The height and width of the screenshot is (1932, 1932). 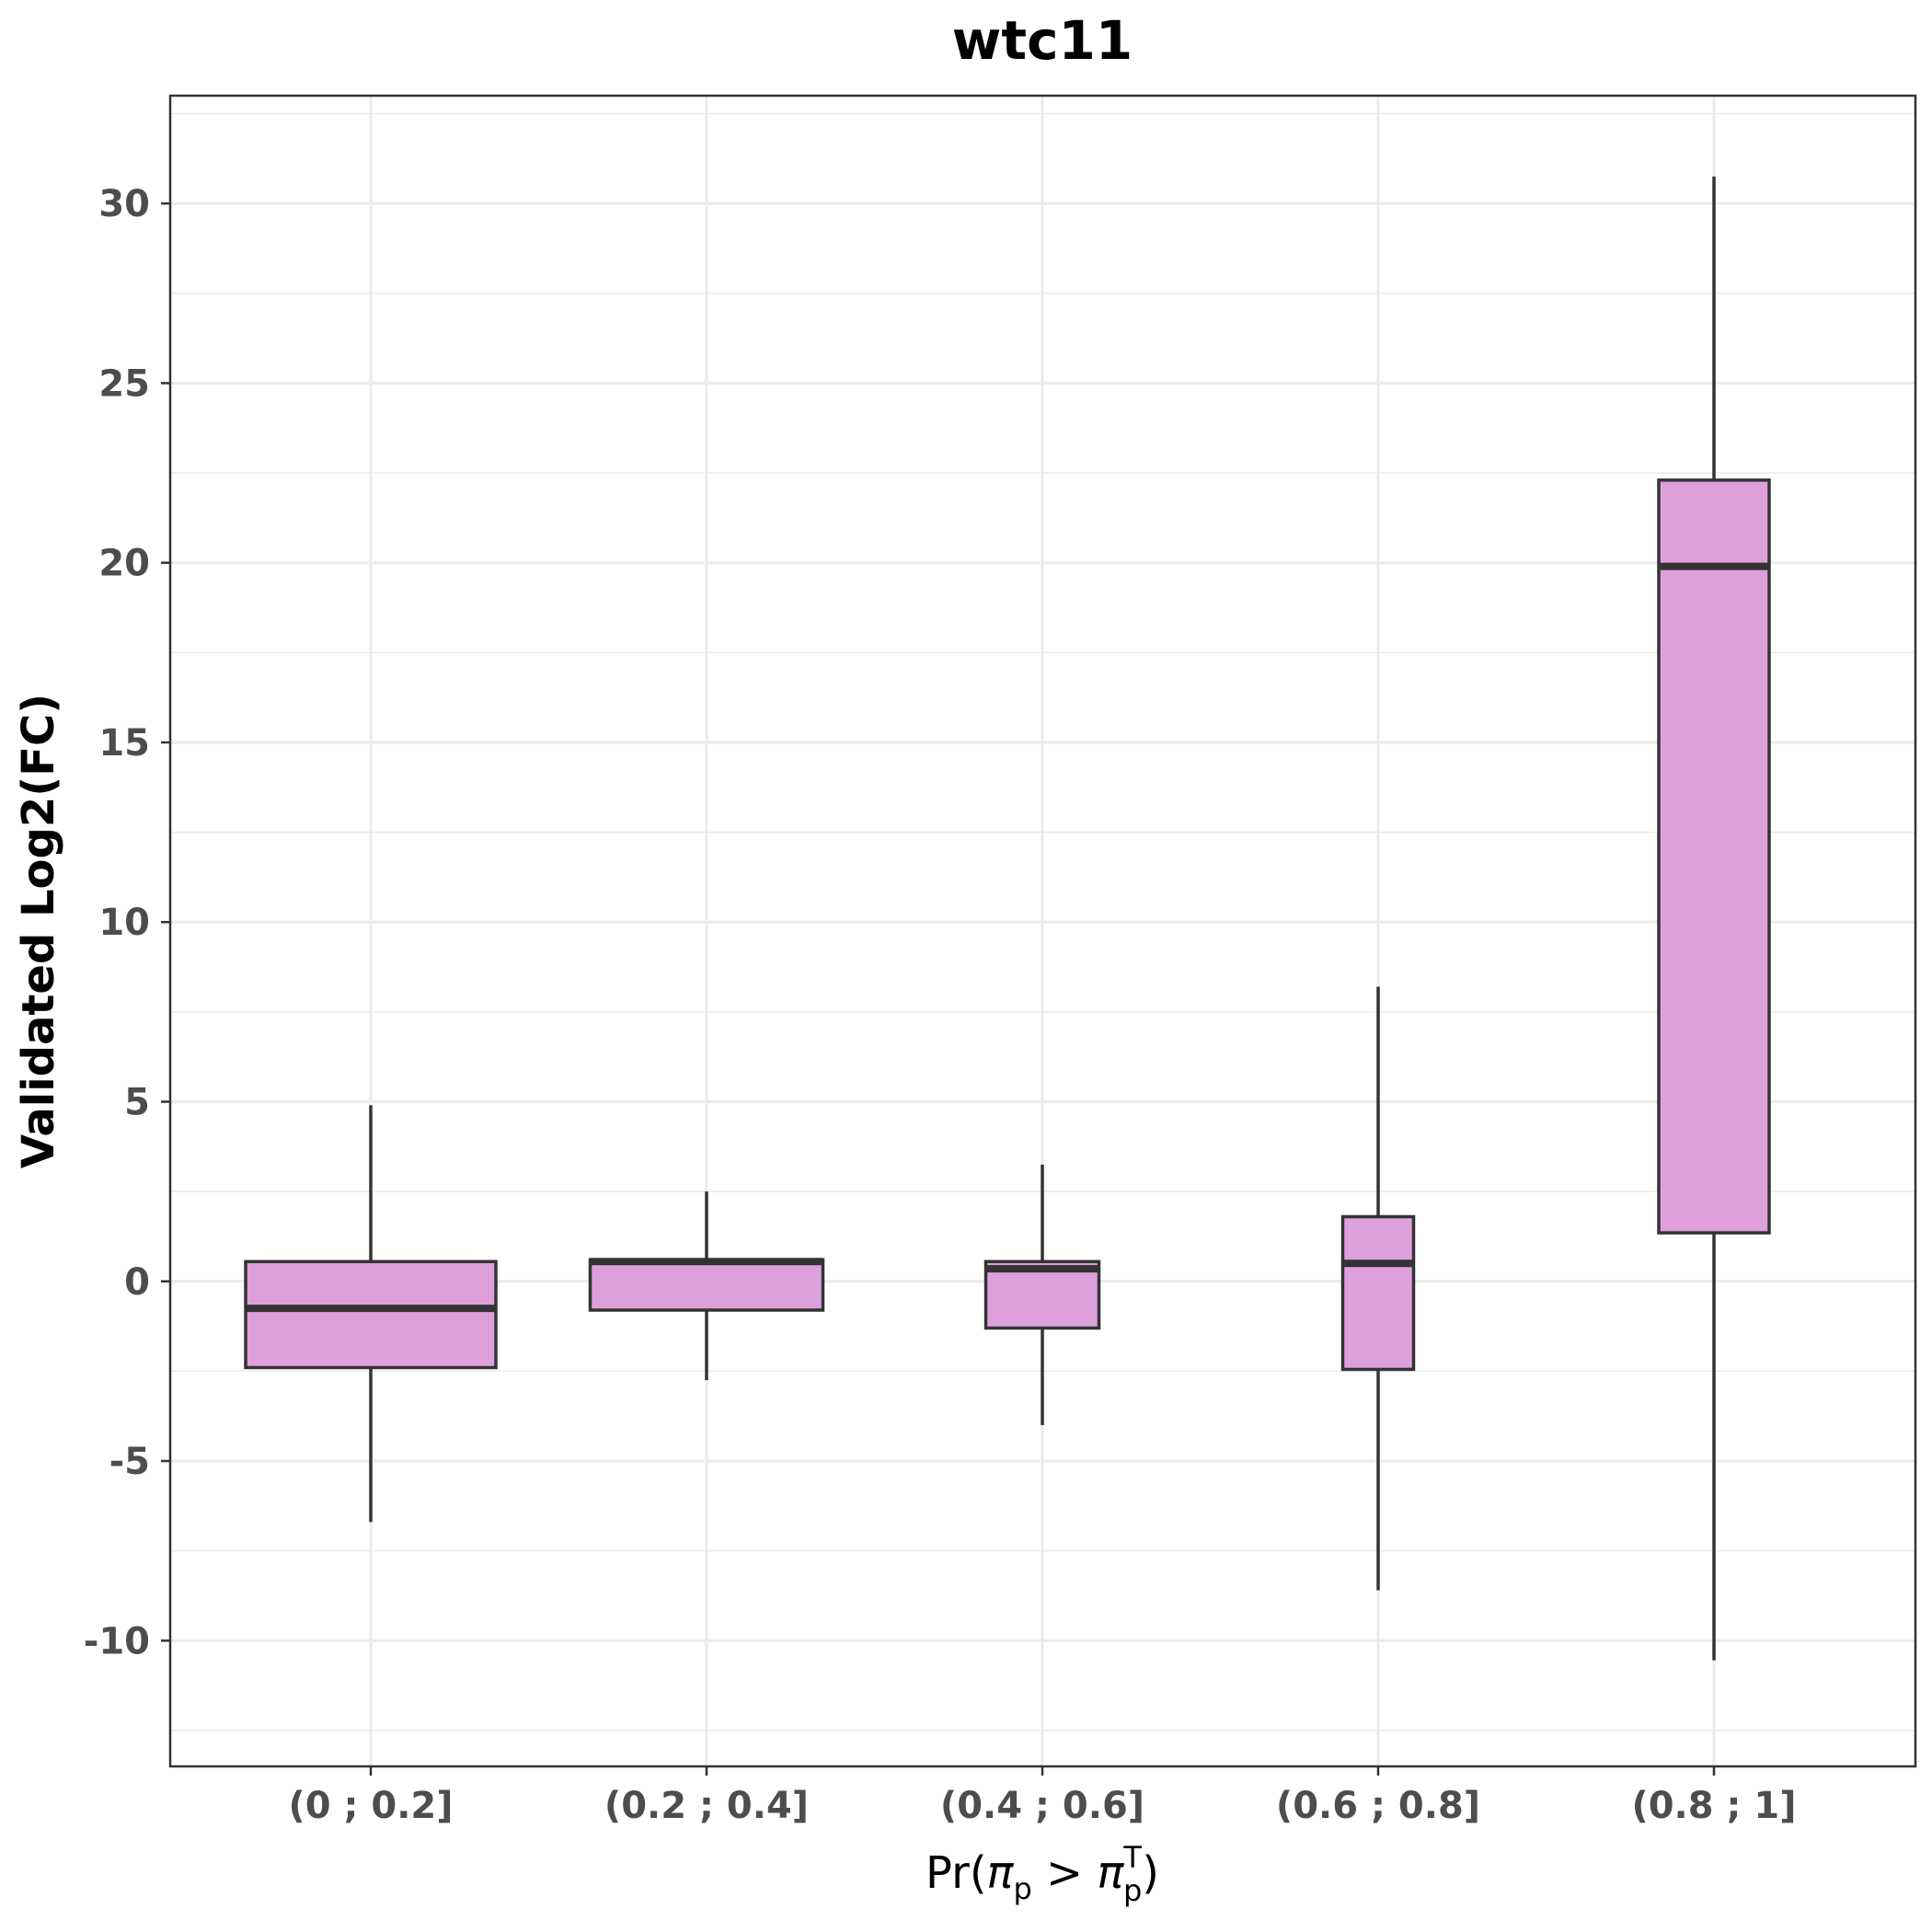 What do you see at coordinates (1042, 1806) in the screenshot?
I see `x-tick-label: (0.4 ; 0.6]` at bounding box center [1042, 1806].